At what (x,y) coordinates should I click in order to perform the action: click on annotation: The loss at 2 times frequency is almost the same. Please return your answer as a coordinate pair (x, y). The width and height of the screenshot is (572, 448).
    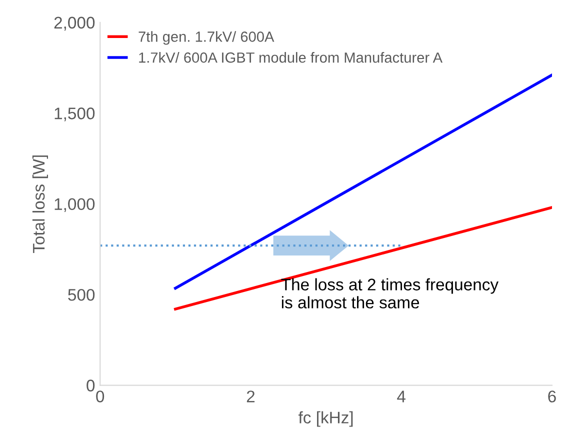
    Looking at the image, I should click on (390, 293).